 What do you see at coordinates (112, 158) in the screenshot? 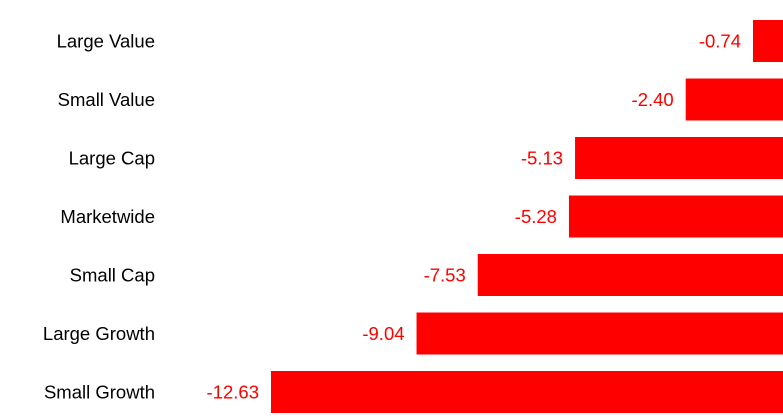
I see `category-label: Large Cap` at bounding box center [112, 158].